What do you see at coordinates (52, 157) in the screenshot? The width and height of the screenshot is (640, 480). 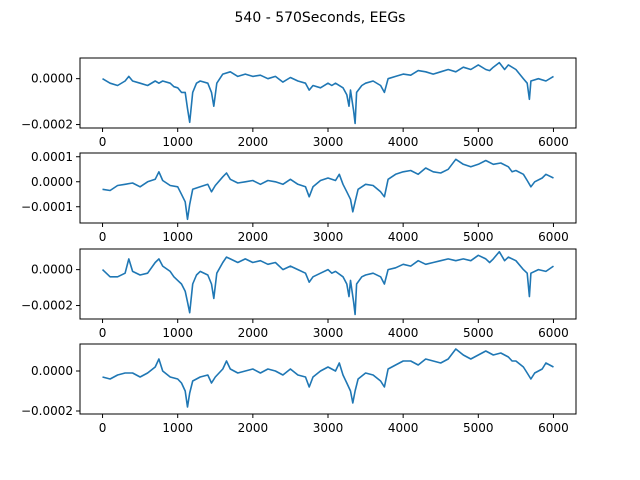 I see `y-tick-label: 0.0001` at bounding box center [52, 157].